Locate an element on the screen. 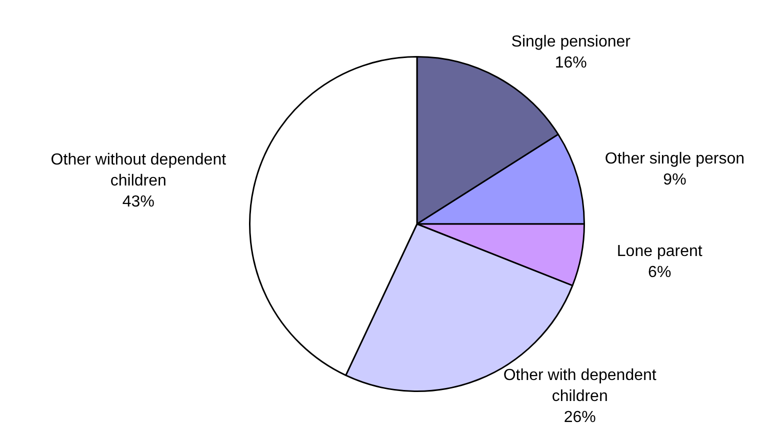 The width and height of the screenshot is (774, 432). data-label: 26% is located at coordinates (580, 417).